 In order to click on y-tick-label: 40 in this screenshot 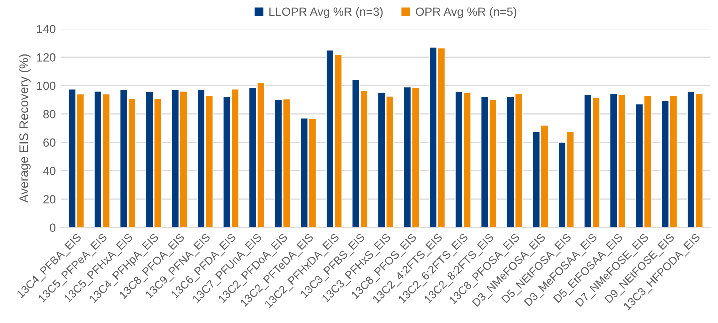, I will do `click(49, 171)`.